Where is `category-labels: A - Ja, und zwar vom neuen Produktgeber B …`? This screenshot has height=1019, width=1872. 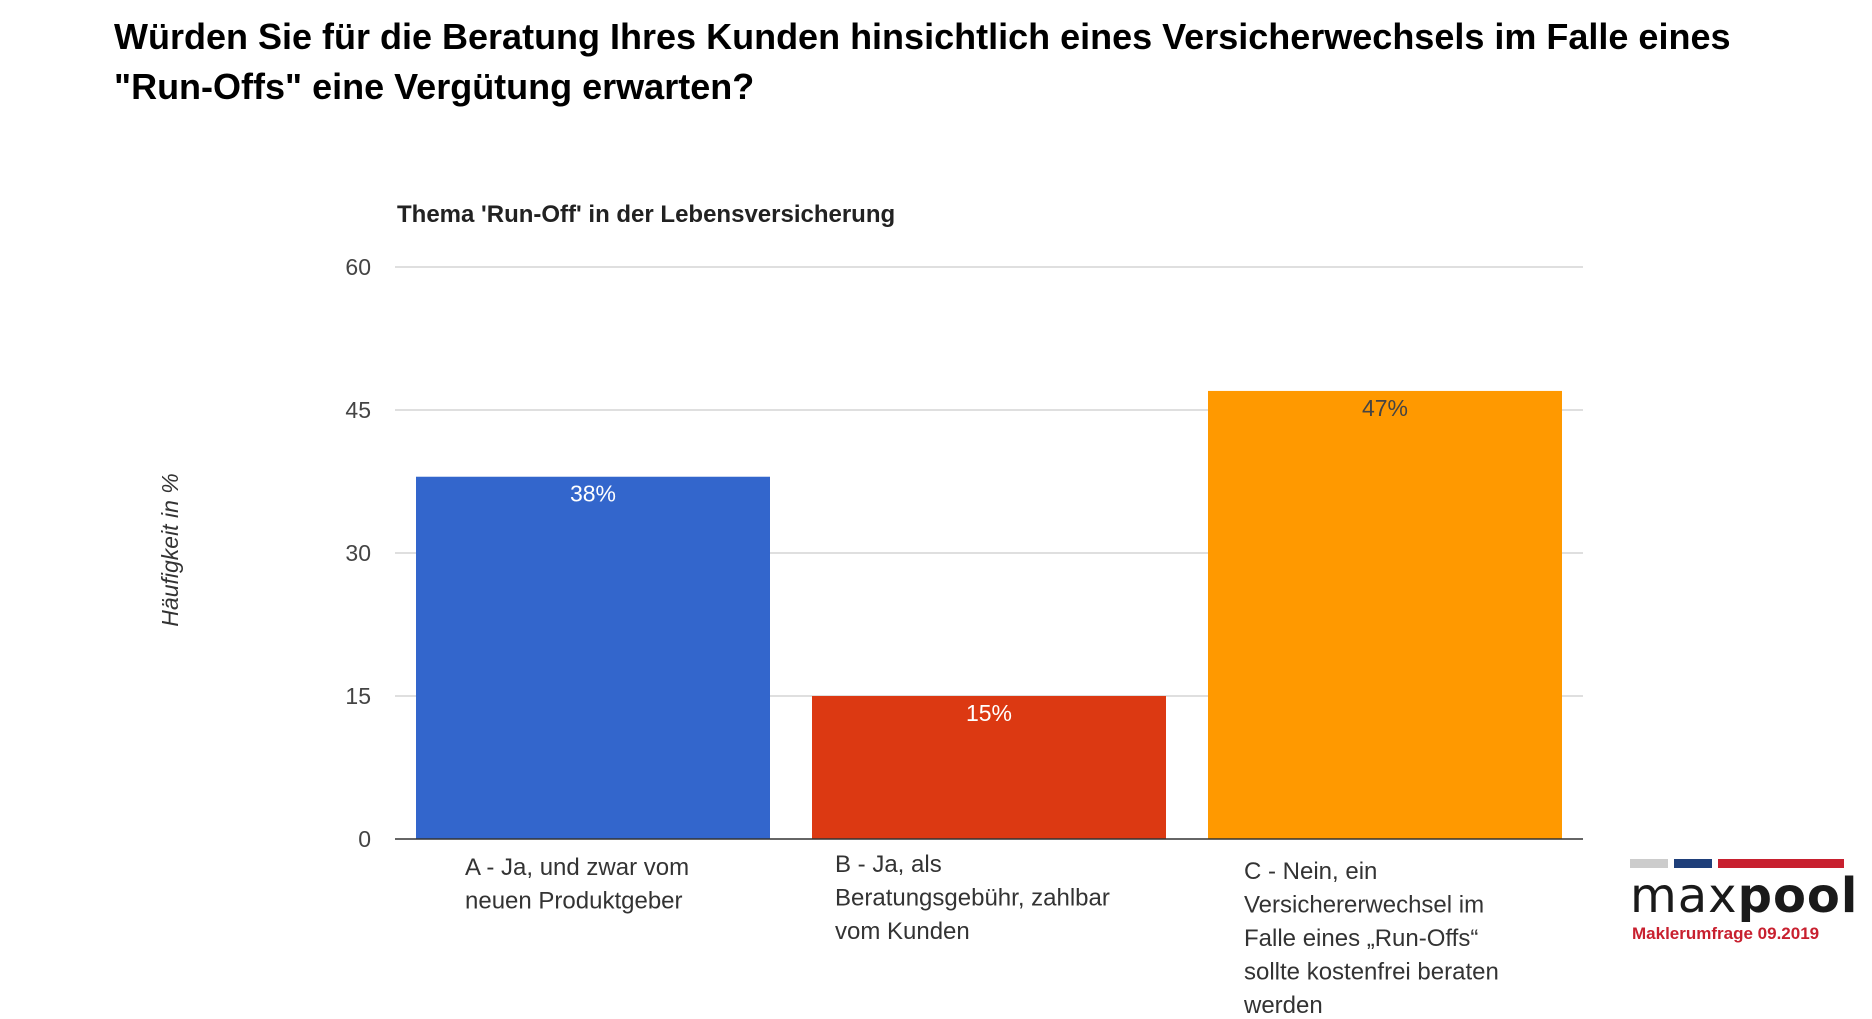
category-labels: A - Ja, und zwar vom neuen Produktgeber B … is located at coordinates (982, 935).